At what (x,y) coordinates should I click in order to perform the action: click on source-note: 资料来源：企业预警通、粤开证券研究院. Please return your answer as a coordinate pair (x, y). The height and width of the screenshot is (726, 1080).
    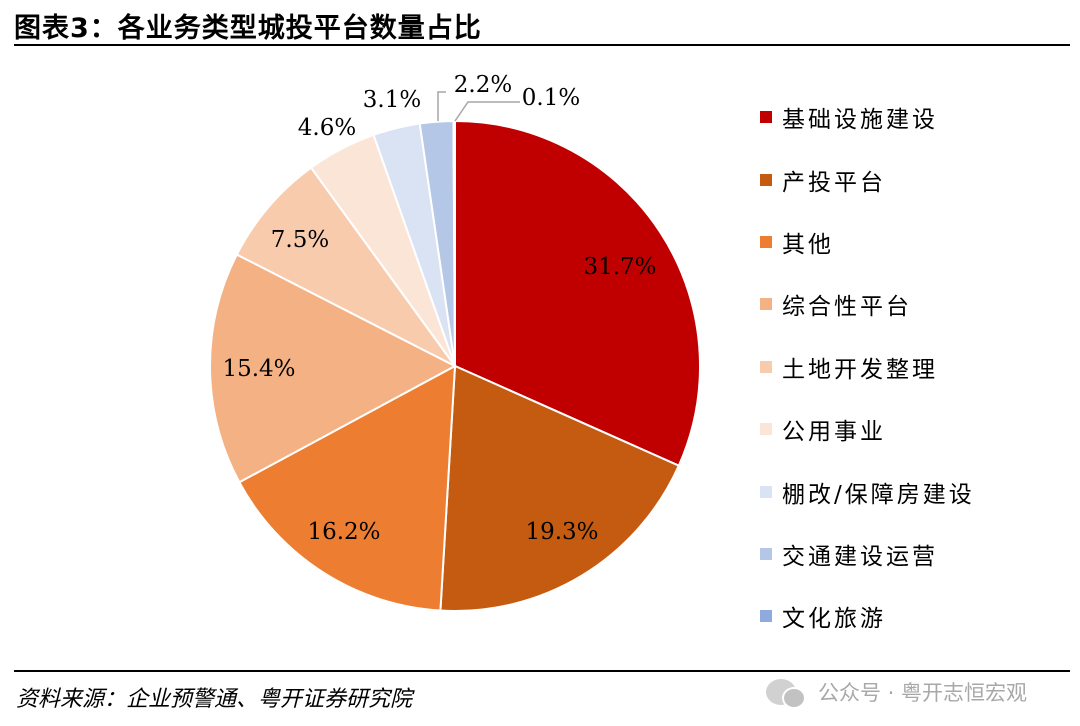
    Looking at the image, I should click on (214, 699).